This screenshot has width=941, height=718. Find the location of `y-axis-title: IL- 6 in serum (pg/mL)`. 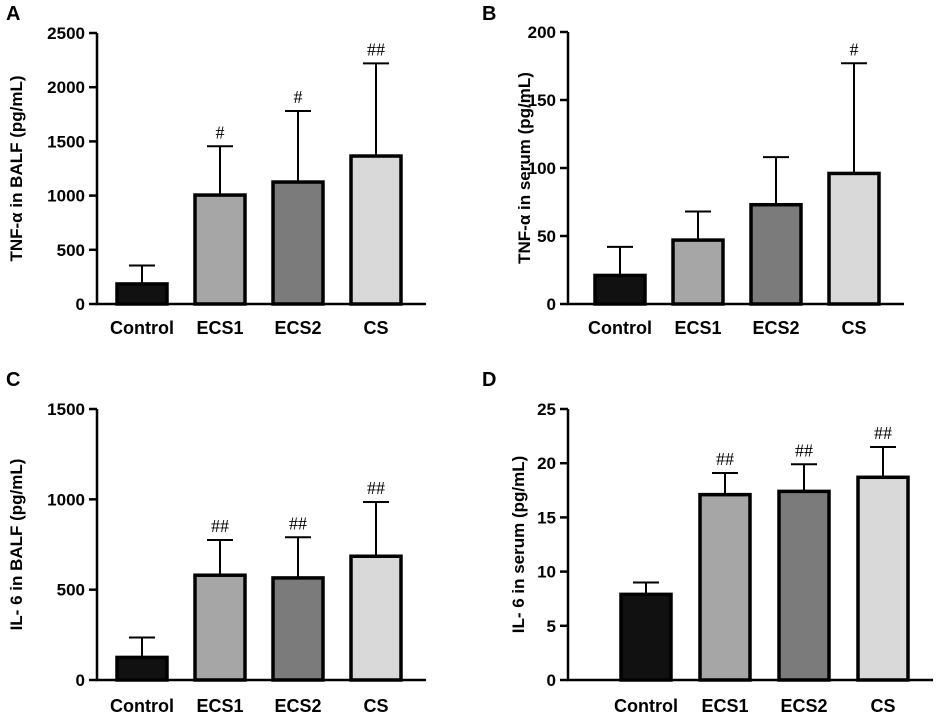

y-axis-title: IL- 6 in serum (pg/mL) is located at coordinates (518, 545).